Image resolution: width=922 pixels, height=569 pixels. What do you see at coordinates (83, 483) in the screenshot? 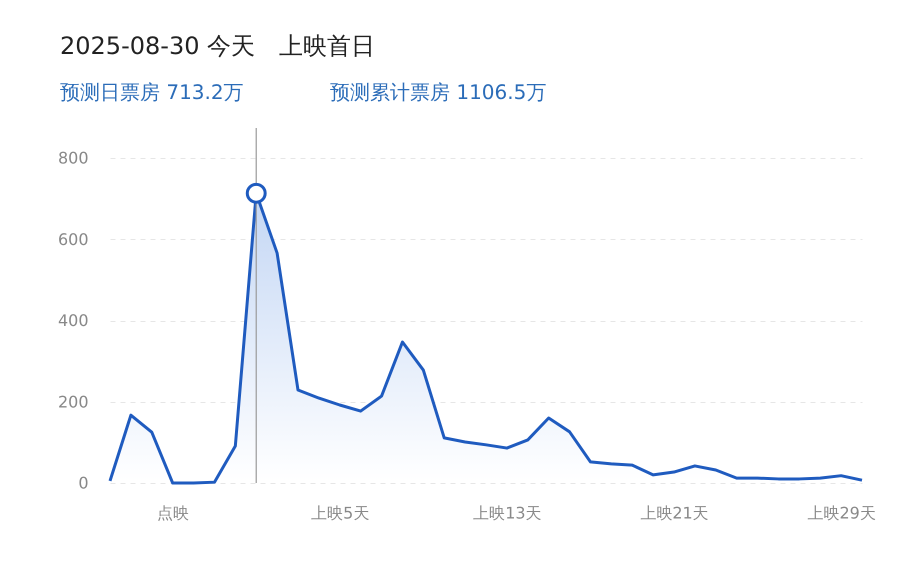
I see `y-tick-label: 0` at bounding box center [83, 483].